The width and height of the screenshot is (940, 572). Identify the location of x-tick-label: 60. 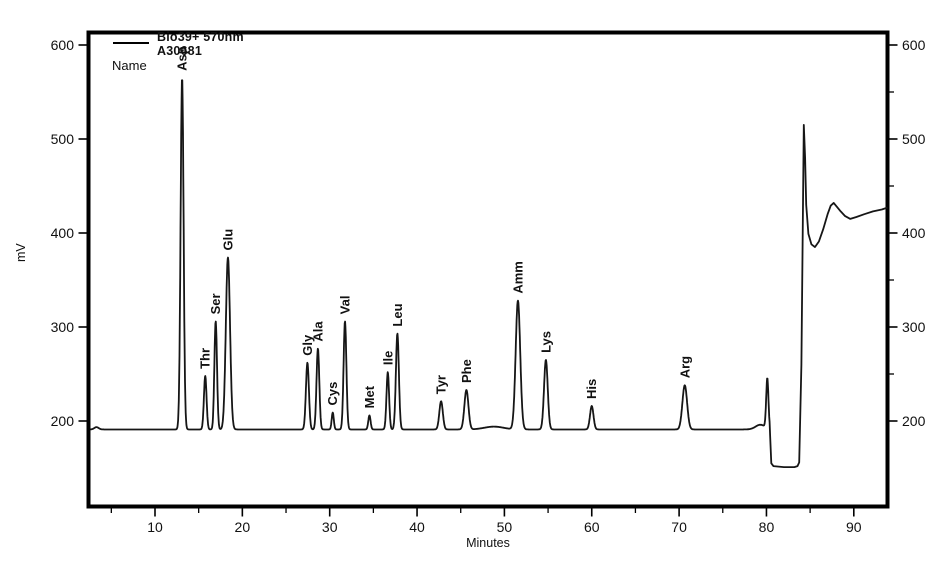
(592, 527).